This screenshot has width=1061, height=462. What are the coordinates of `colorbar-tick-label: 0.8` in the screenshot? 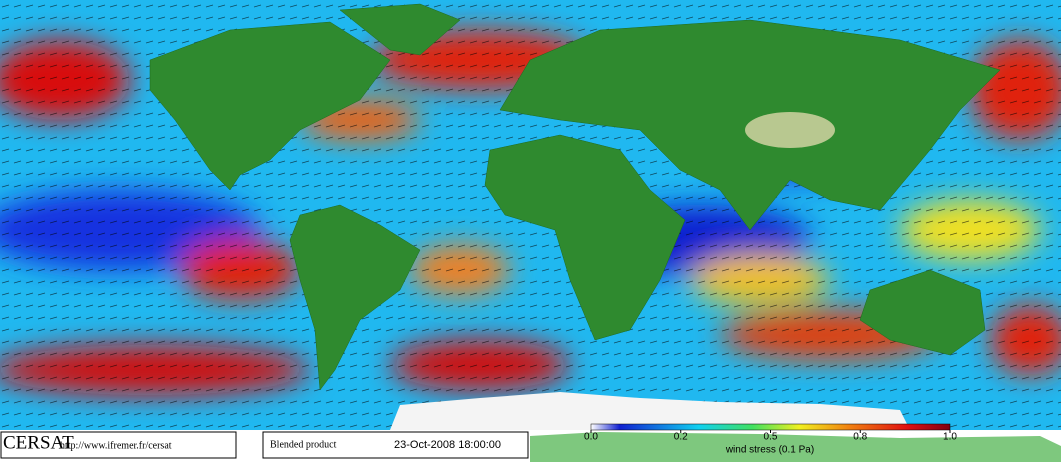 It's located at (860, 437).